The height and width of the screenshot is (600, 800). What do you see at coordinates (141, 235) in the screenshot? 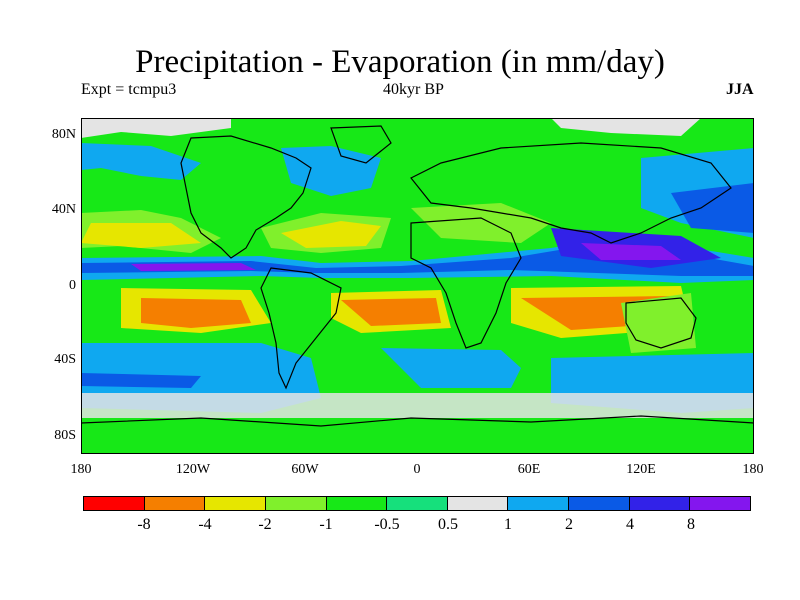
I see `field-yellow-nepac` at bounding box center [141, 235].